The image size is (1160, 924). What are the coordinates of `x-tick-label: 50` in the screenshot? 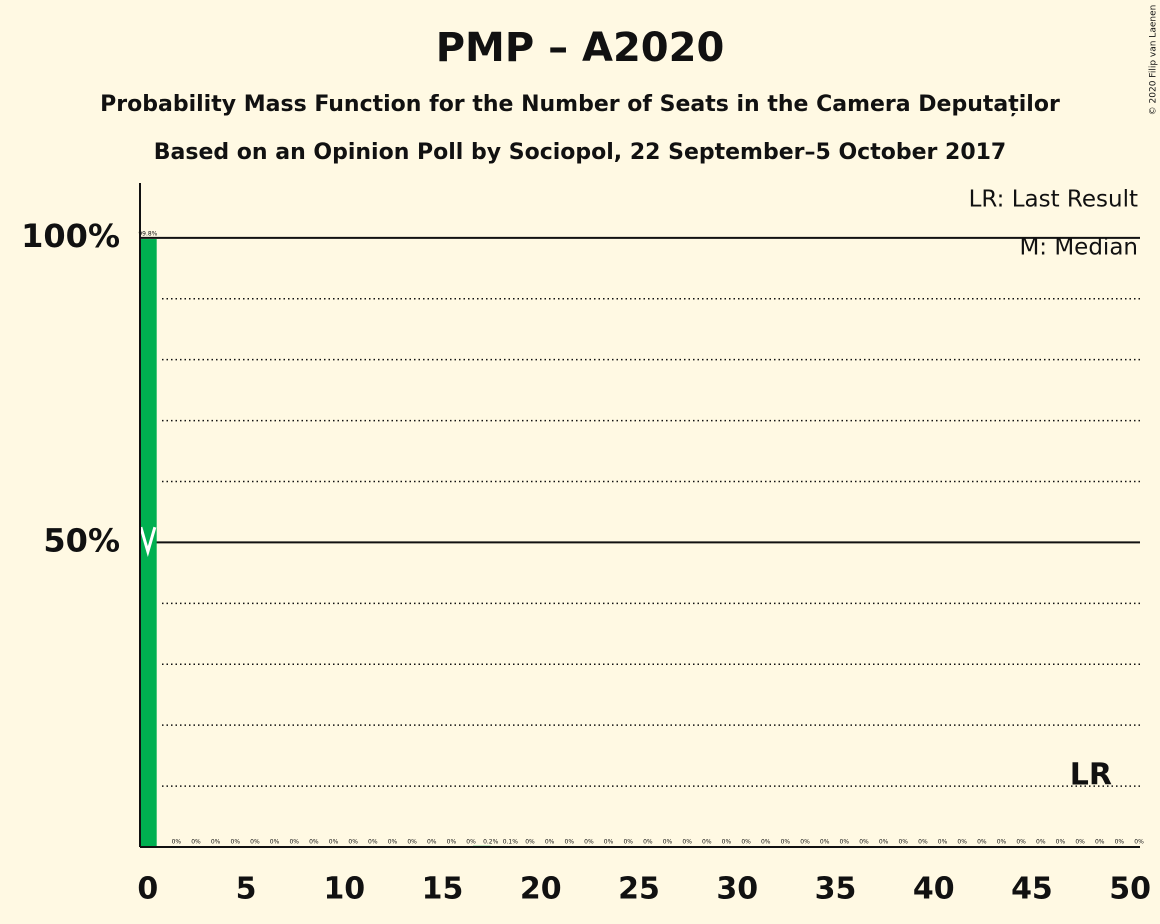 It's located at (1130, 889).